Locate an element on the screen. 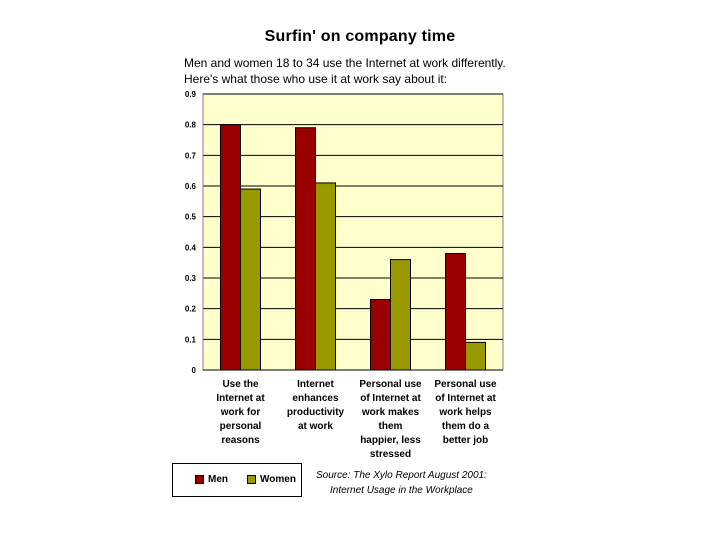 The height and width of the screenshot is (540, 720). legend-label-men: Men is located at coordinates (218, 479).